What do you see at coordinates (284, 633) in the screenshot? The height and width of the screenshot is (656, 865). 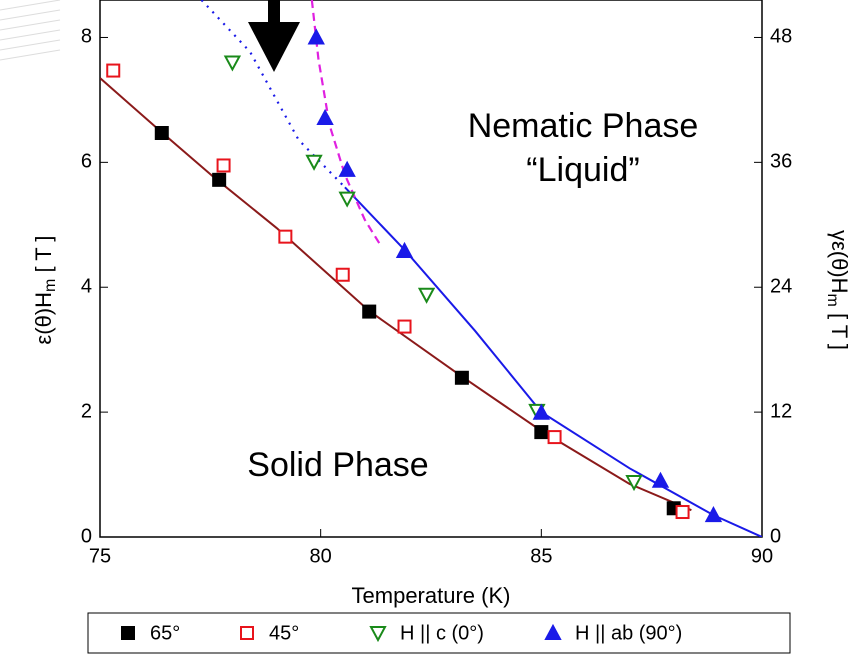 I see `legend-label: 45°` at bounding box center [284, 633].